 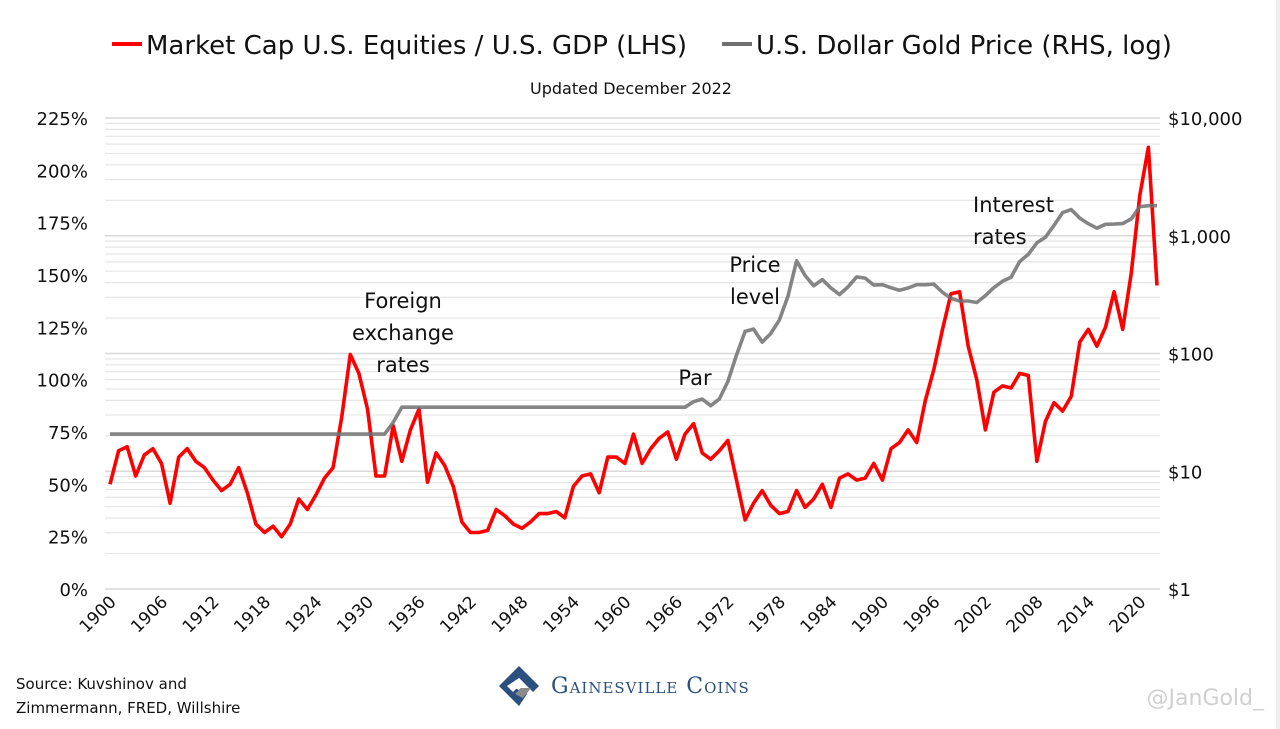 What do you see at coordinates (613, 614) in the screenshot?
I see `x-axis-tick: 1960` at bounding box center [613, 614].